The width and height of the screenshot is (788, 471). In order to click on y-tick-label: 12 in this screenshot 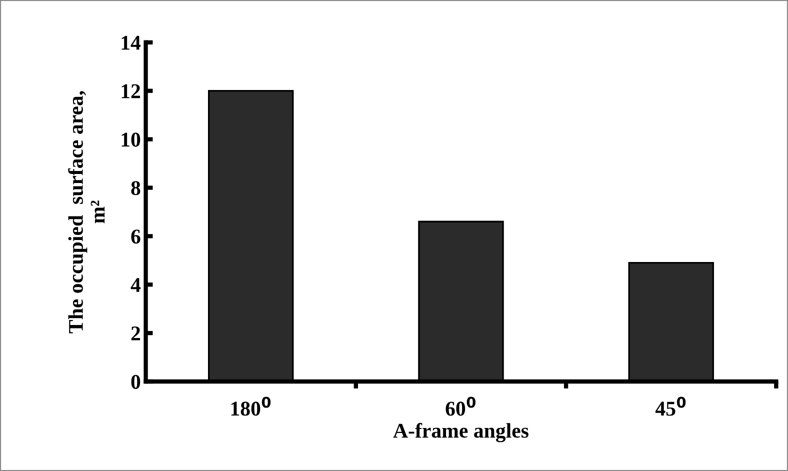, I will do `click(131, 91)`.